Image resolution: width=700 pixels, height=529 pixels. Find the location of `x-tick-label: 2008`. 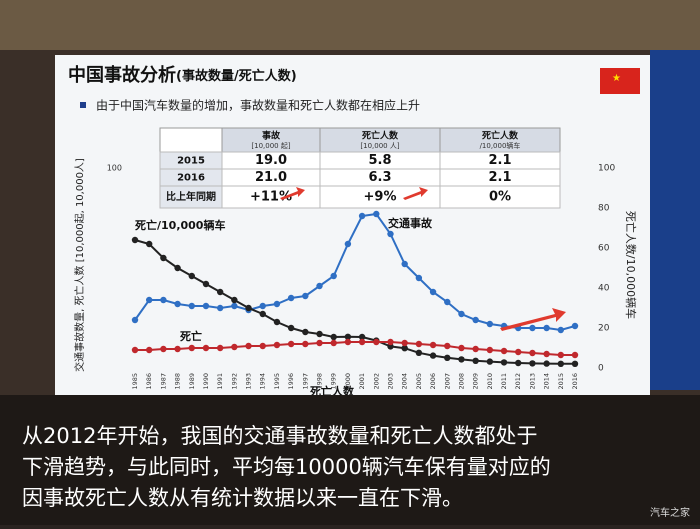

x-tick-label: 2008 is located at coordinates (461, 381).